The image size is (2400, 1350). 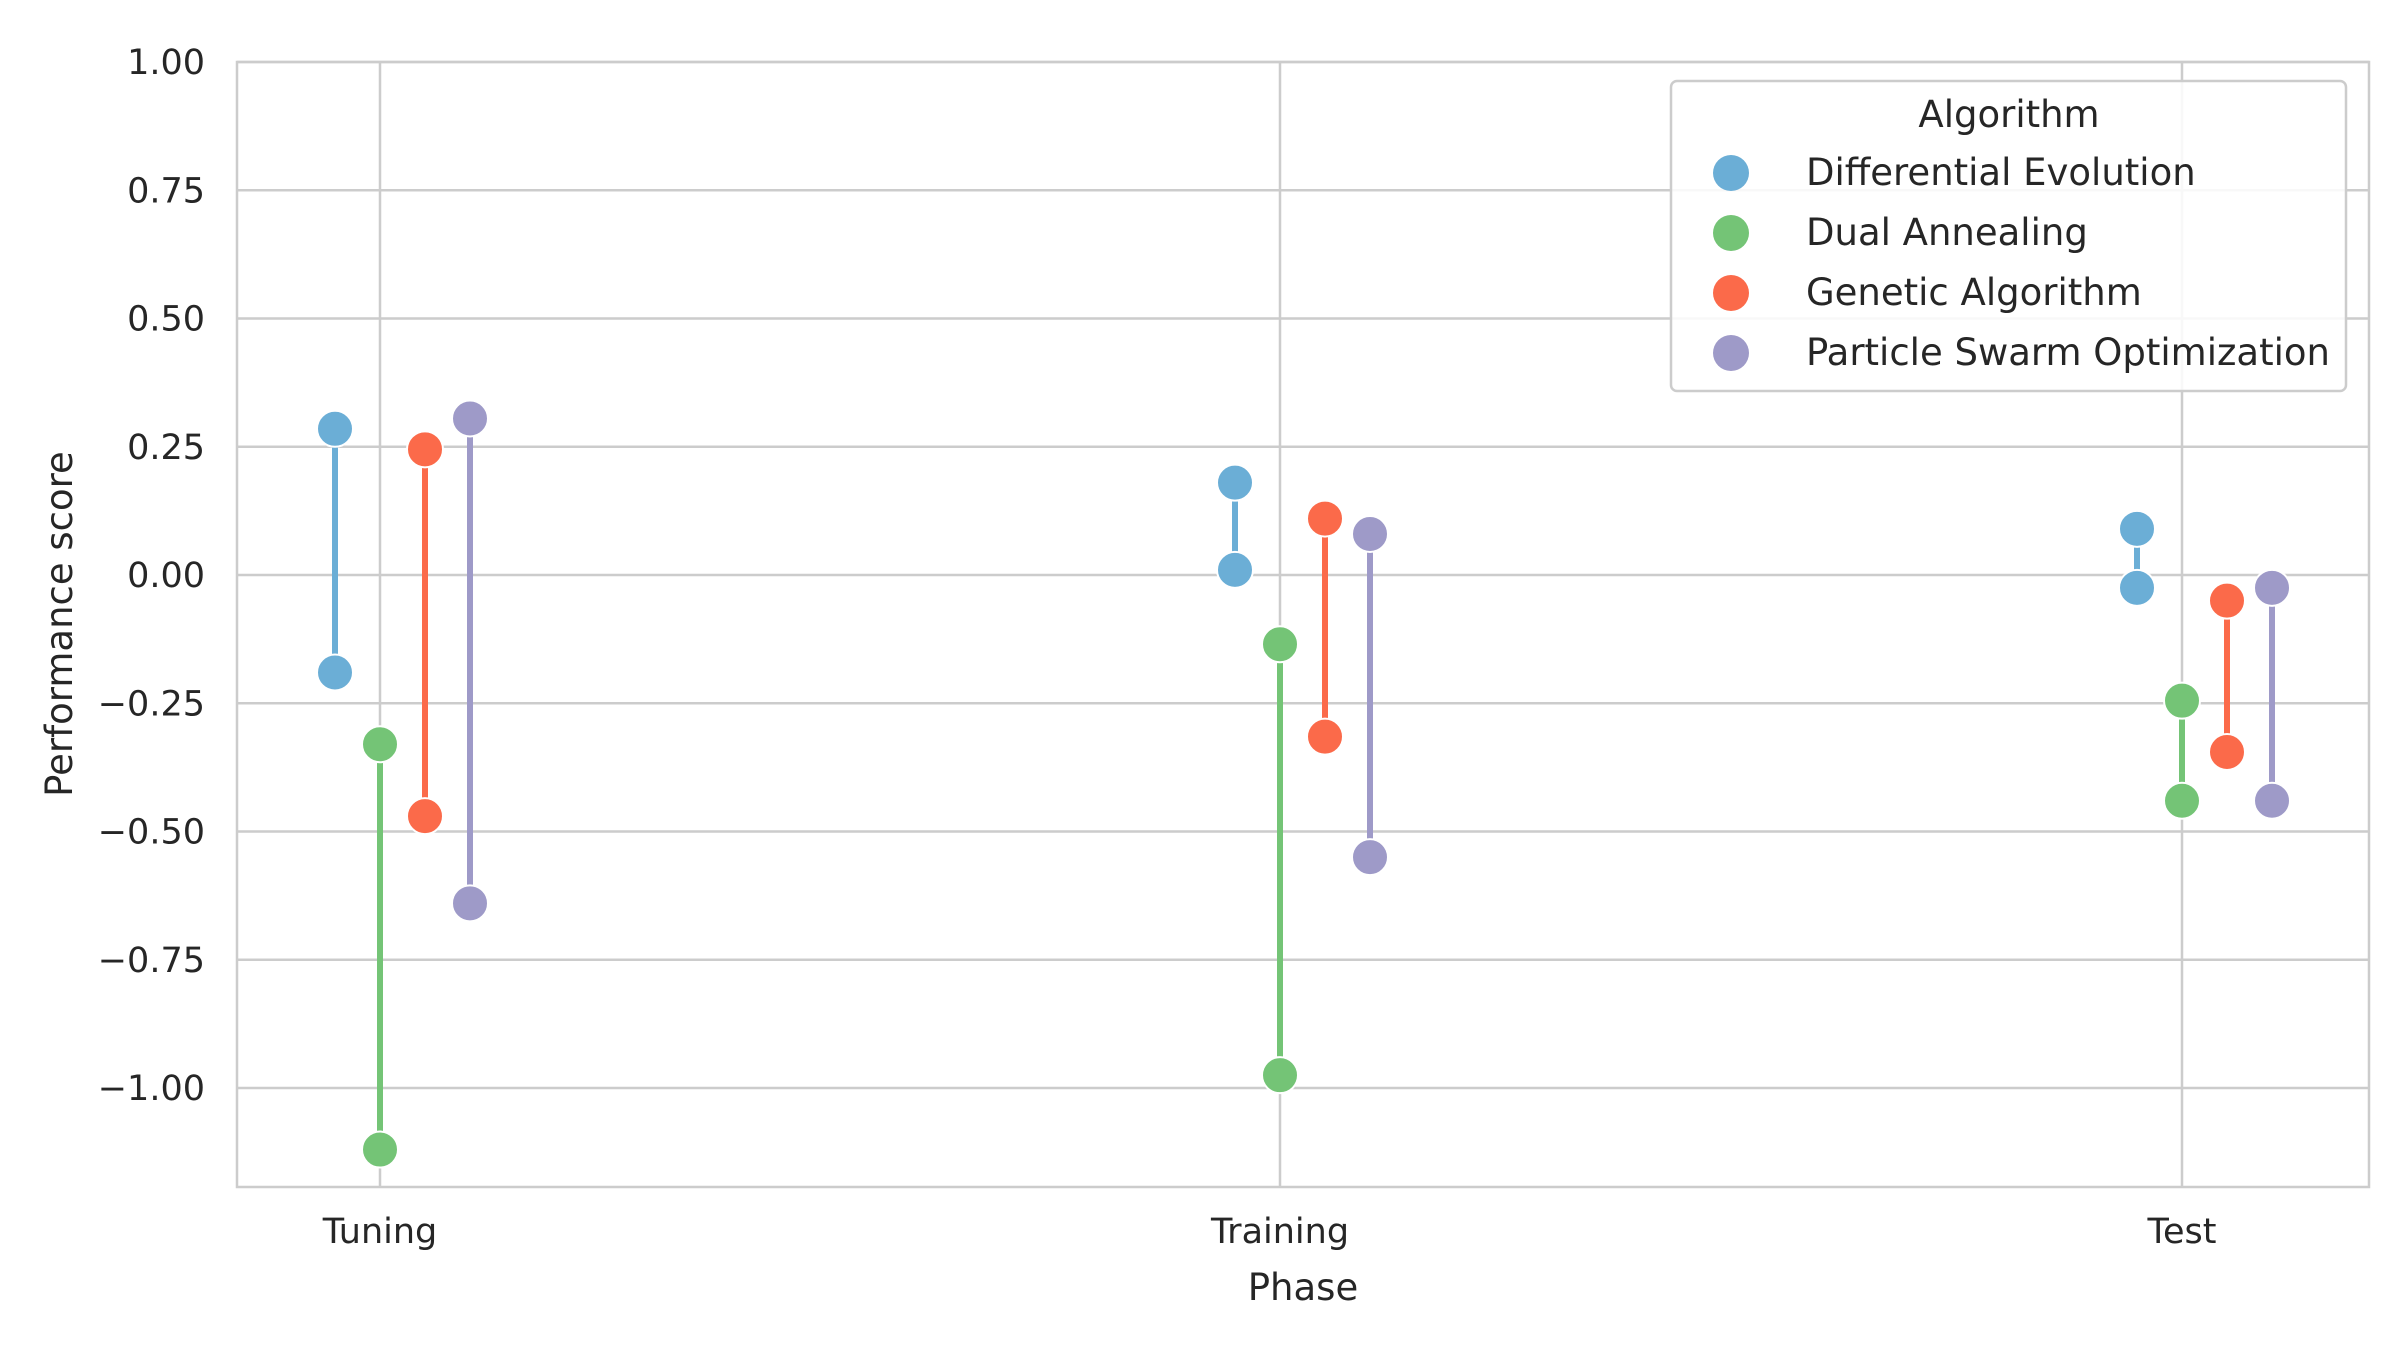 I want to click on y-tick-label: −1.00, so click(x=151, y=1089).